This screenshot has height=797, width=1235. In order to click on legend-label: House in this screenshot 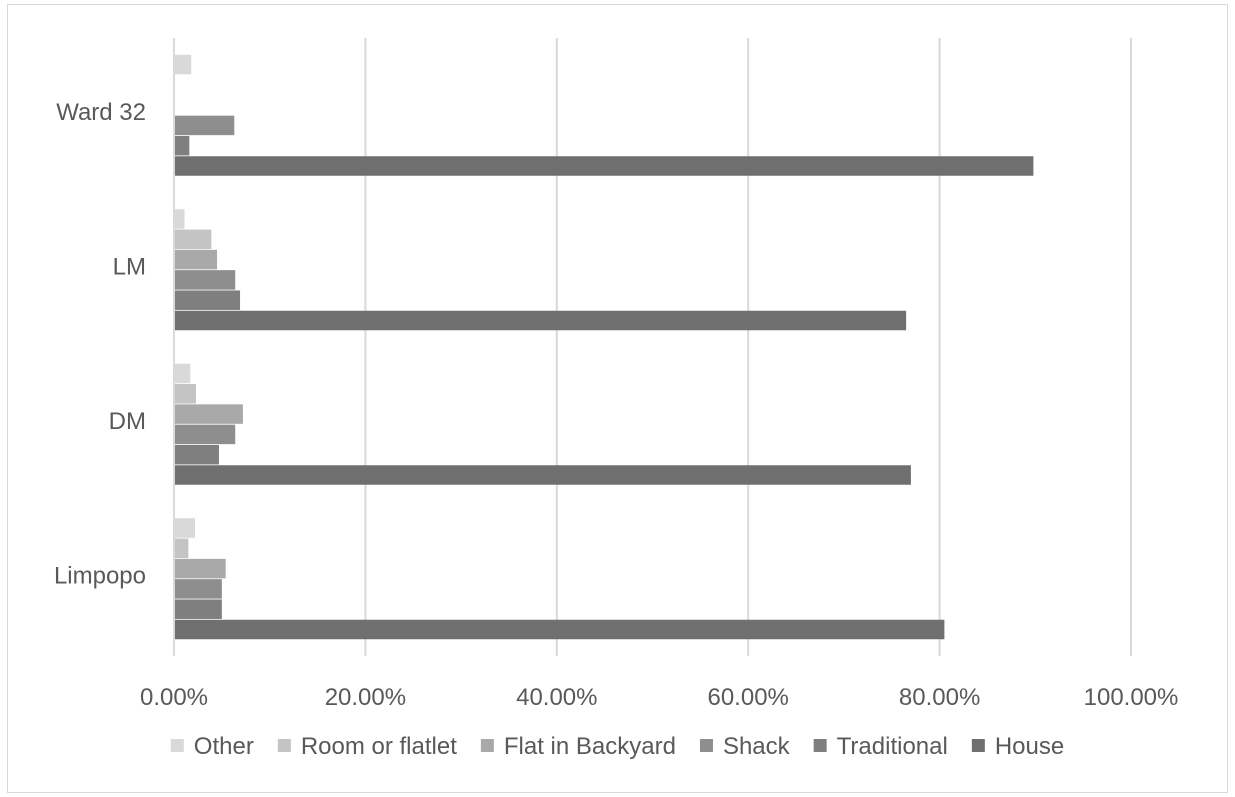, I will do `click(1029, 746)`.